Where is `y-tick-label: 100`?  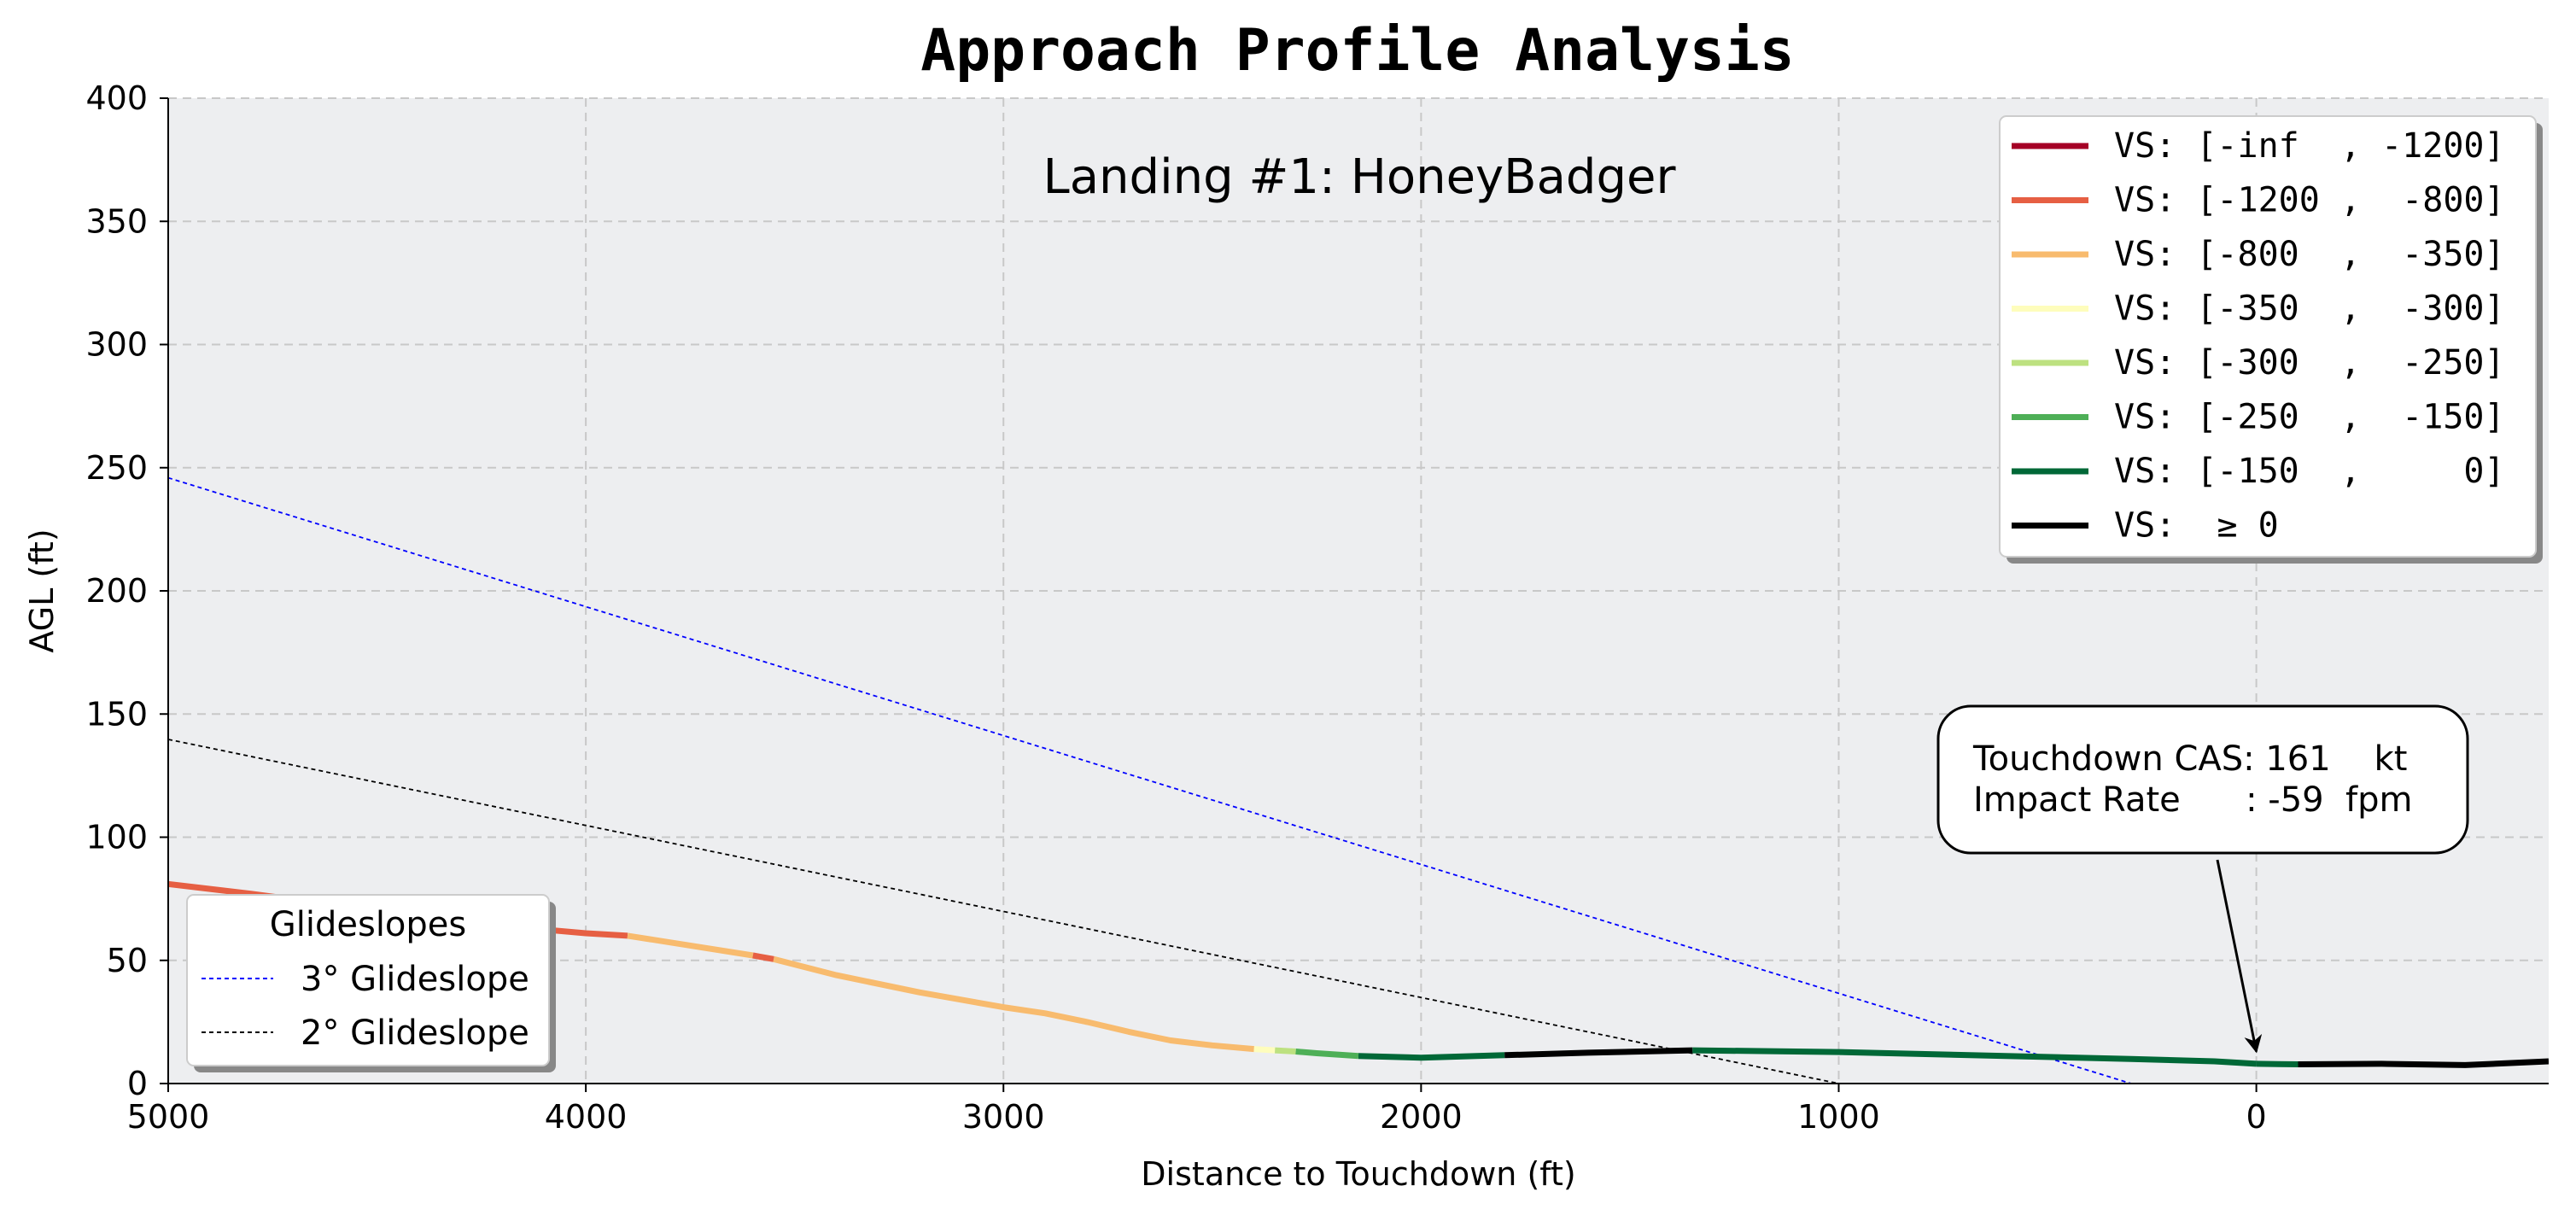 y-tick-label: 100 is located at coordinates (116, 837).